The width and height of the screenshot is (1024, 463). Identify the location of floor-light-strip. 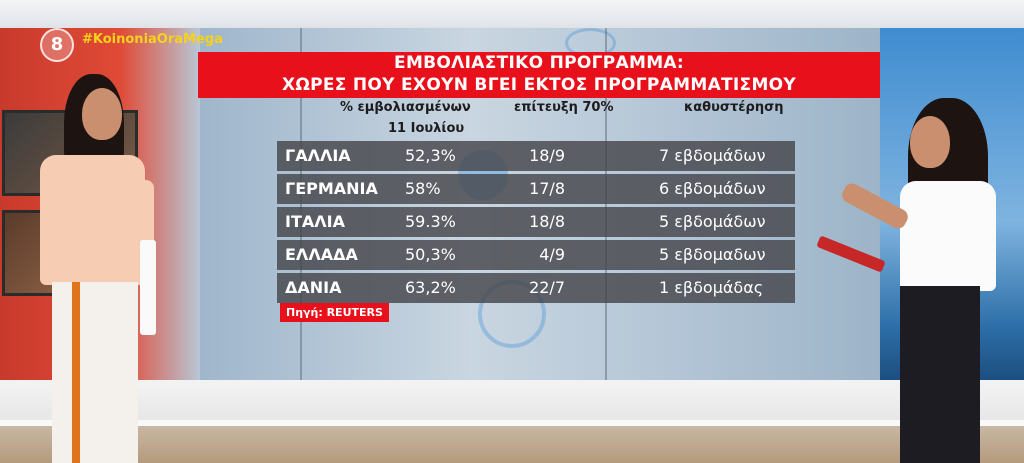
(512, 423).